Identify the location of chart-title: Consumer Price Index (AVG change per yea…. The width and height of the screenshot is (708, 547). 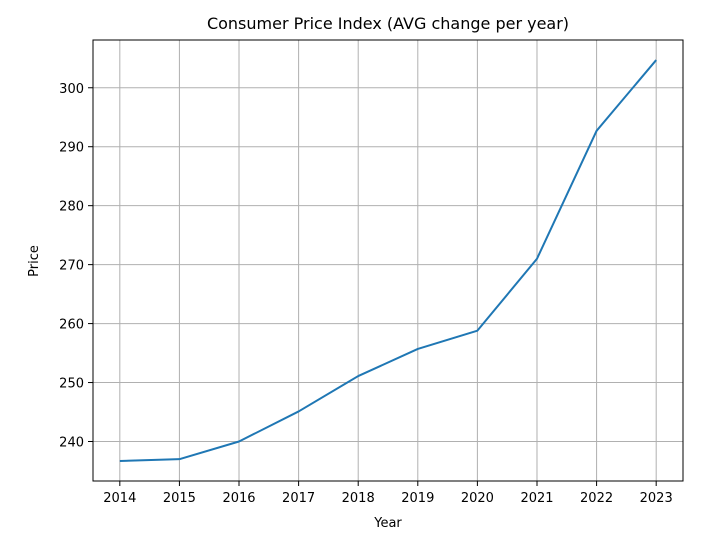
(388, 23).